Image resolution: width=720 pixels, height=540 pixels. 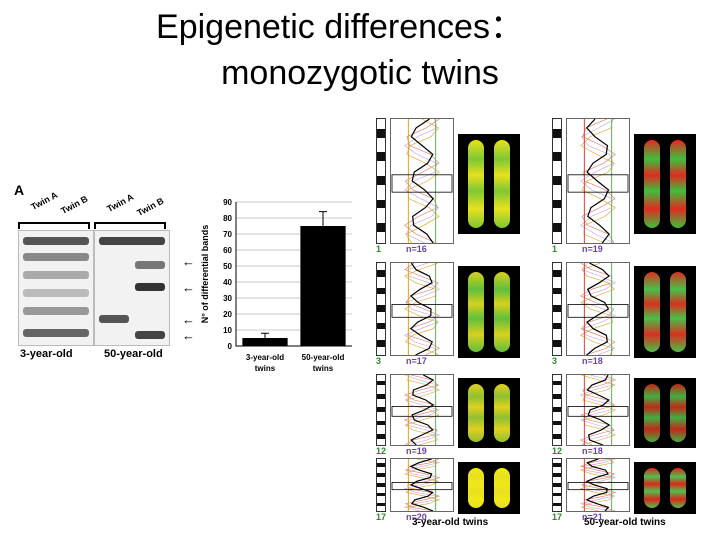 What do you see at coordinates (227, 202) in the screenshot?
I see `y-tick-label: 90` at bounding box center [227, 202].